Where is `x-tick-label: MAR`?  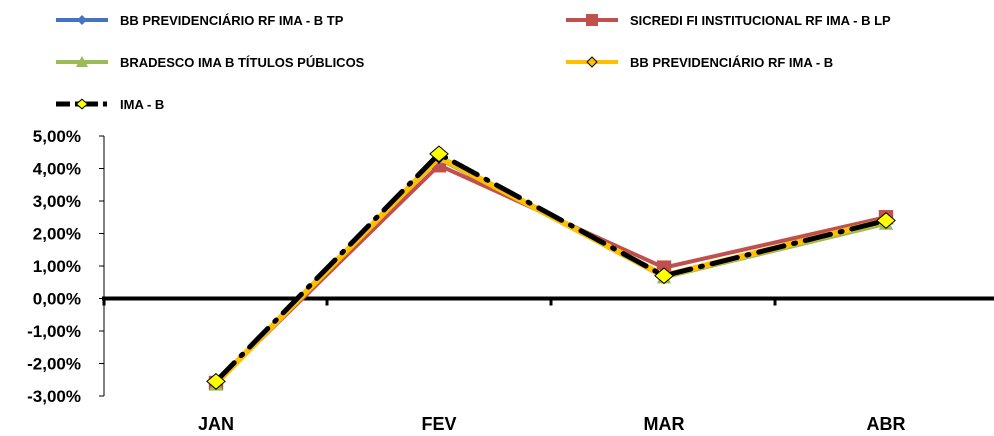
x-tick-label: MAR is located at coordinates (664, 424).